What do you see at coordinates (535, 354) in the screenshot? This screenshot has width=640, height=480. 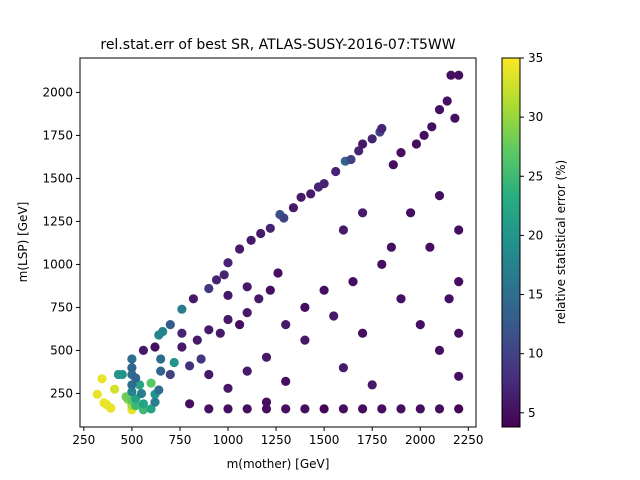 I see `colorbar-tick-label: 10` at bounding box center [535, 354].